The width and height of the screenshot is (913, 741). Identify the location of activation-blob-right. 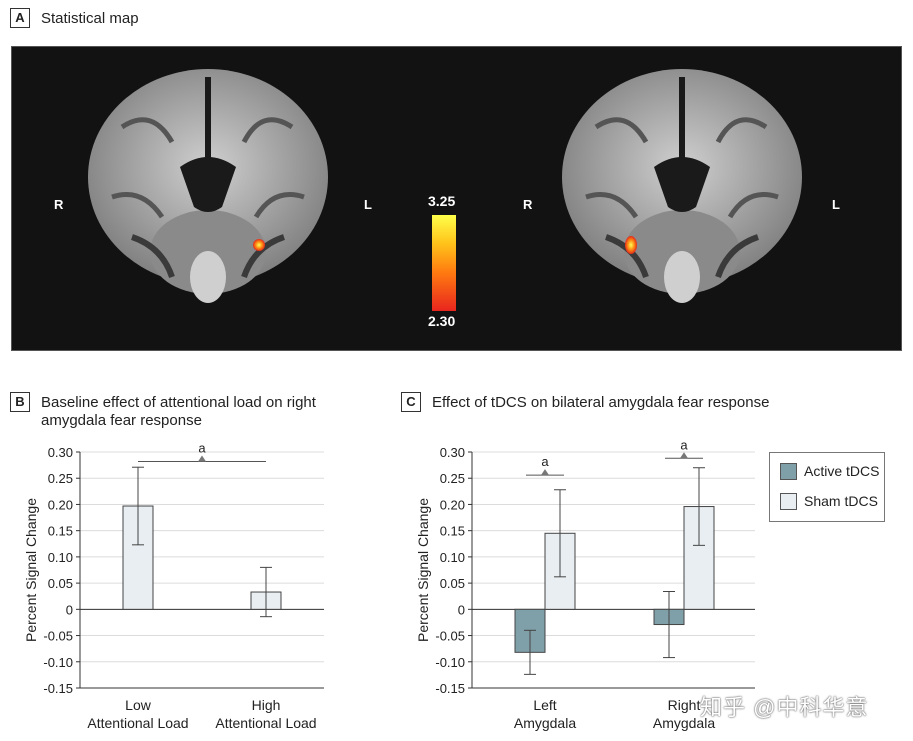
(631, 245).